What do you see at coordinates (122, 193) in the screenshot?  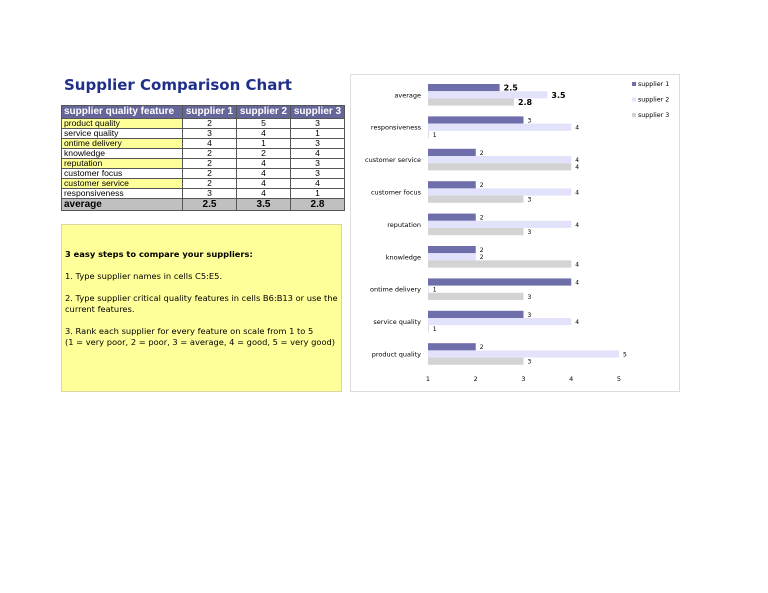 I see `feature-cell: responsiveness` at bounding box center [122, 193].